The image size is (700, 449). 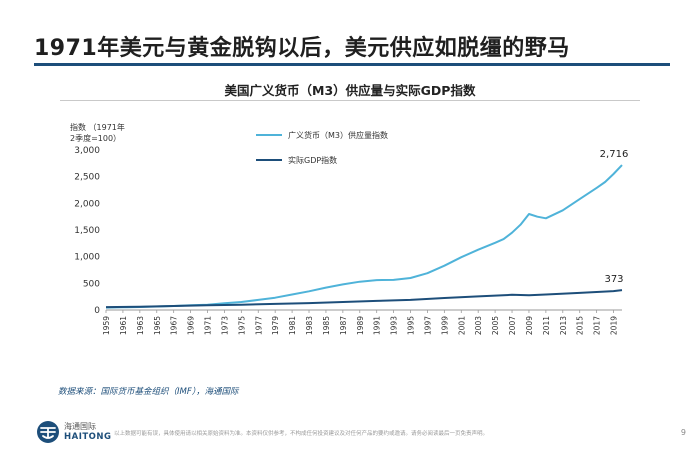 What do you see at coordinates (394, 325) in the screenshot?
I see `x-tick-label: 1993` at bounding box center [394, 325].